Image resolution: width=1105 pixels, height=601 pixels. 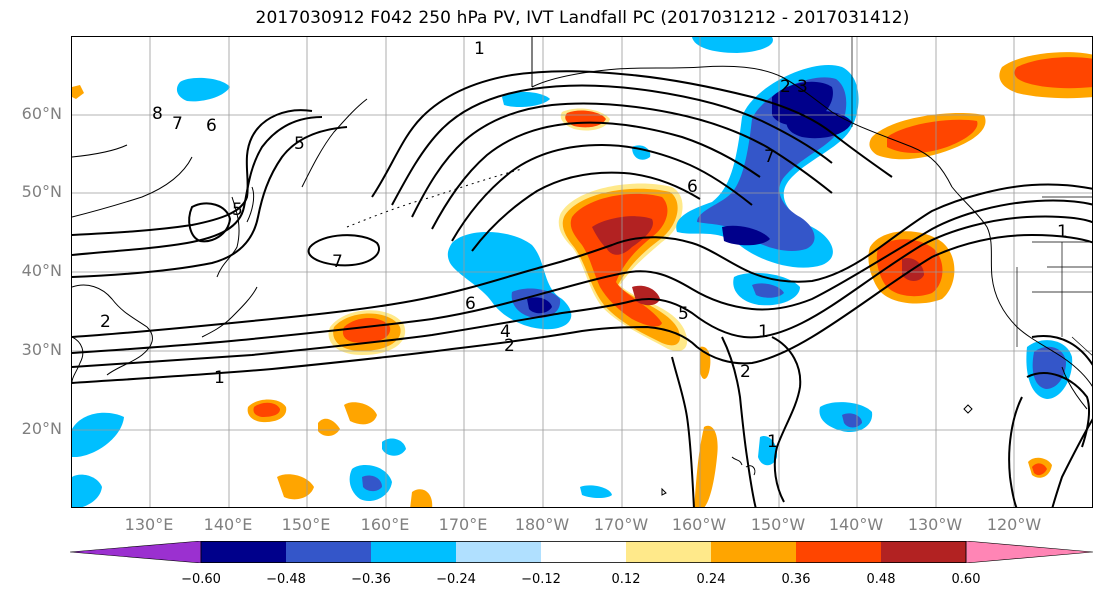 I want to click on lon-label-130e: 130°E, so click(x=149, y=524).